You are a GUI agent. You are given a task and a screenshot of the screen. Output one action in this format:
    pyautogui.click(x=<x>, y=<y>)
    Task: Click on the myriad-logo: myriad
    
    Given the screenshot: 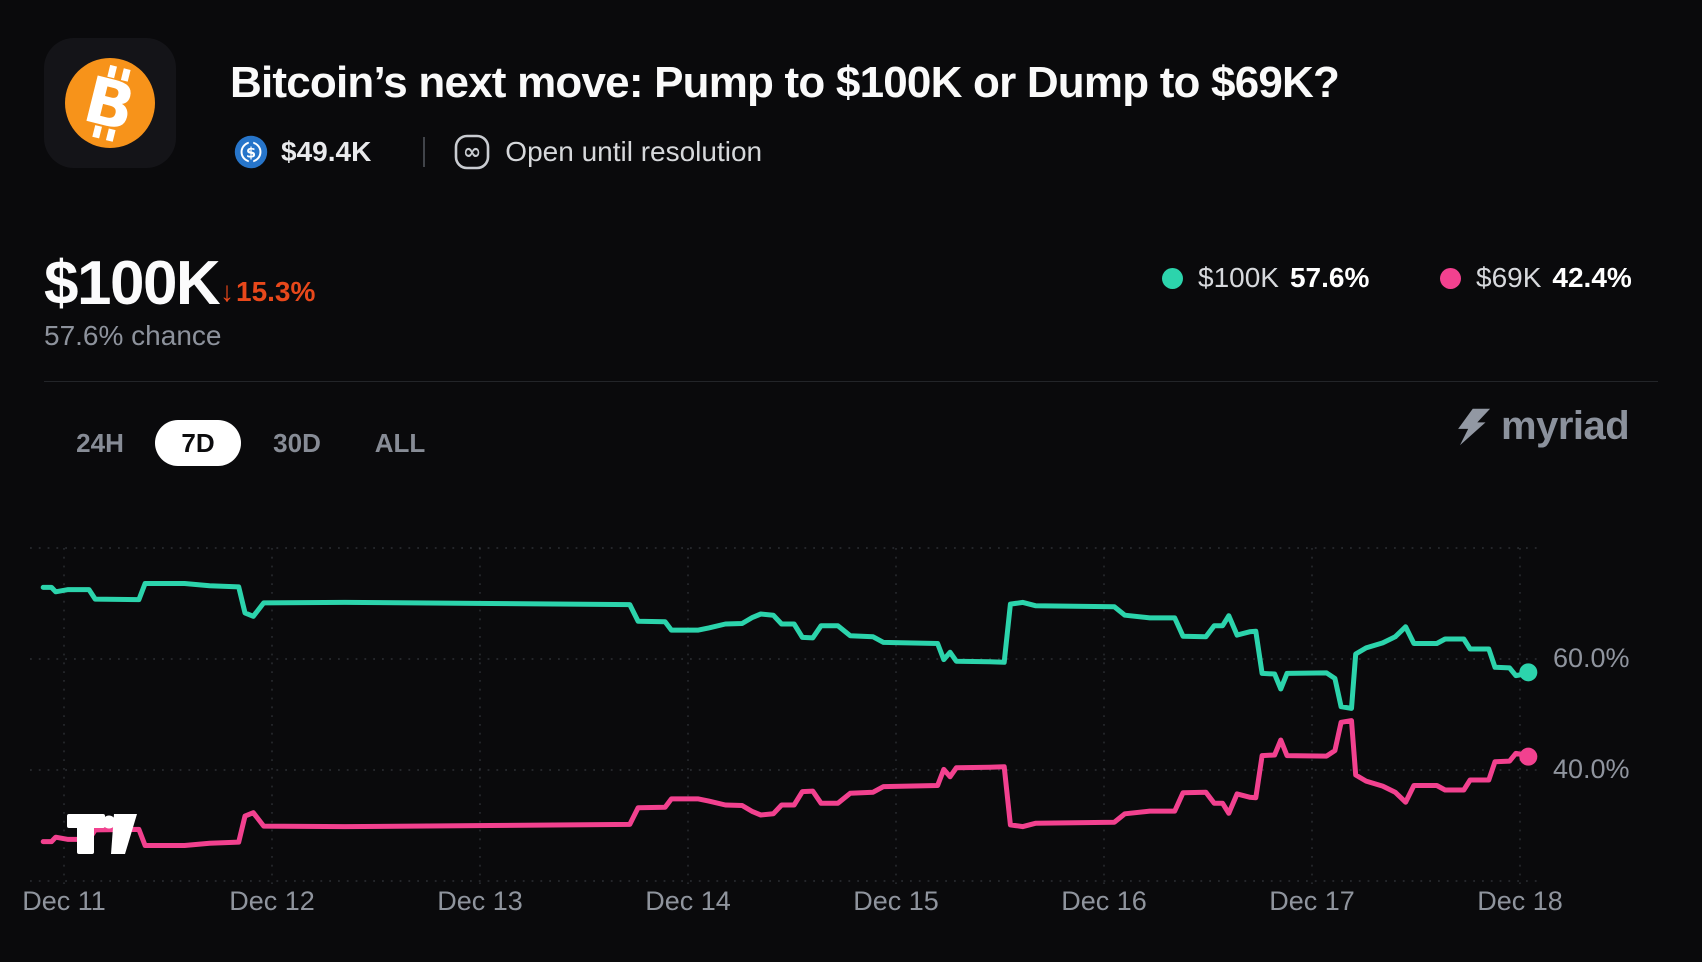 What is the action you would take?
    pyautogui.click(x=1539, y=426)
    